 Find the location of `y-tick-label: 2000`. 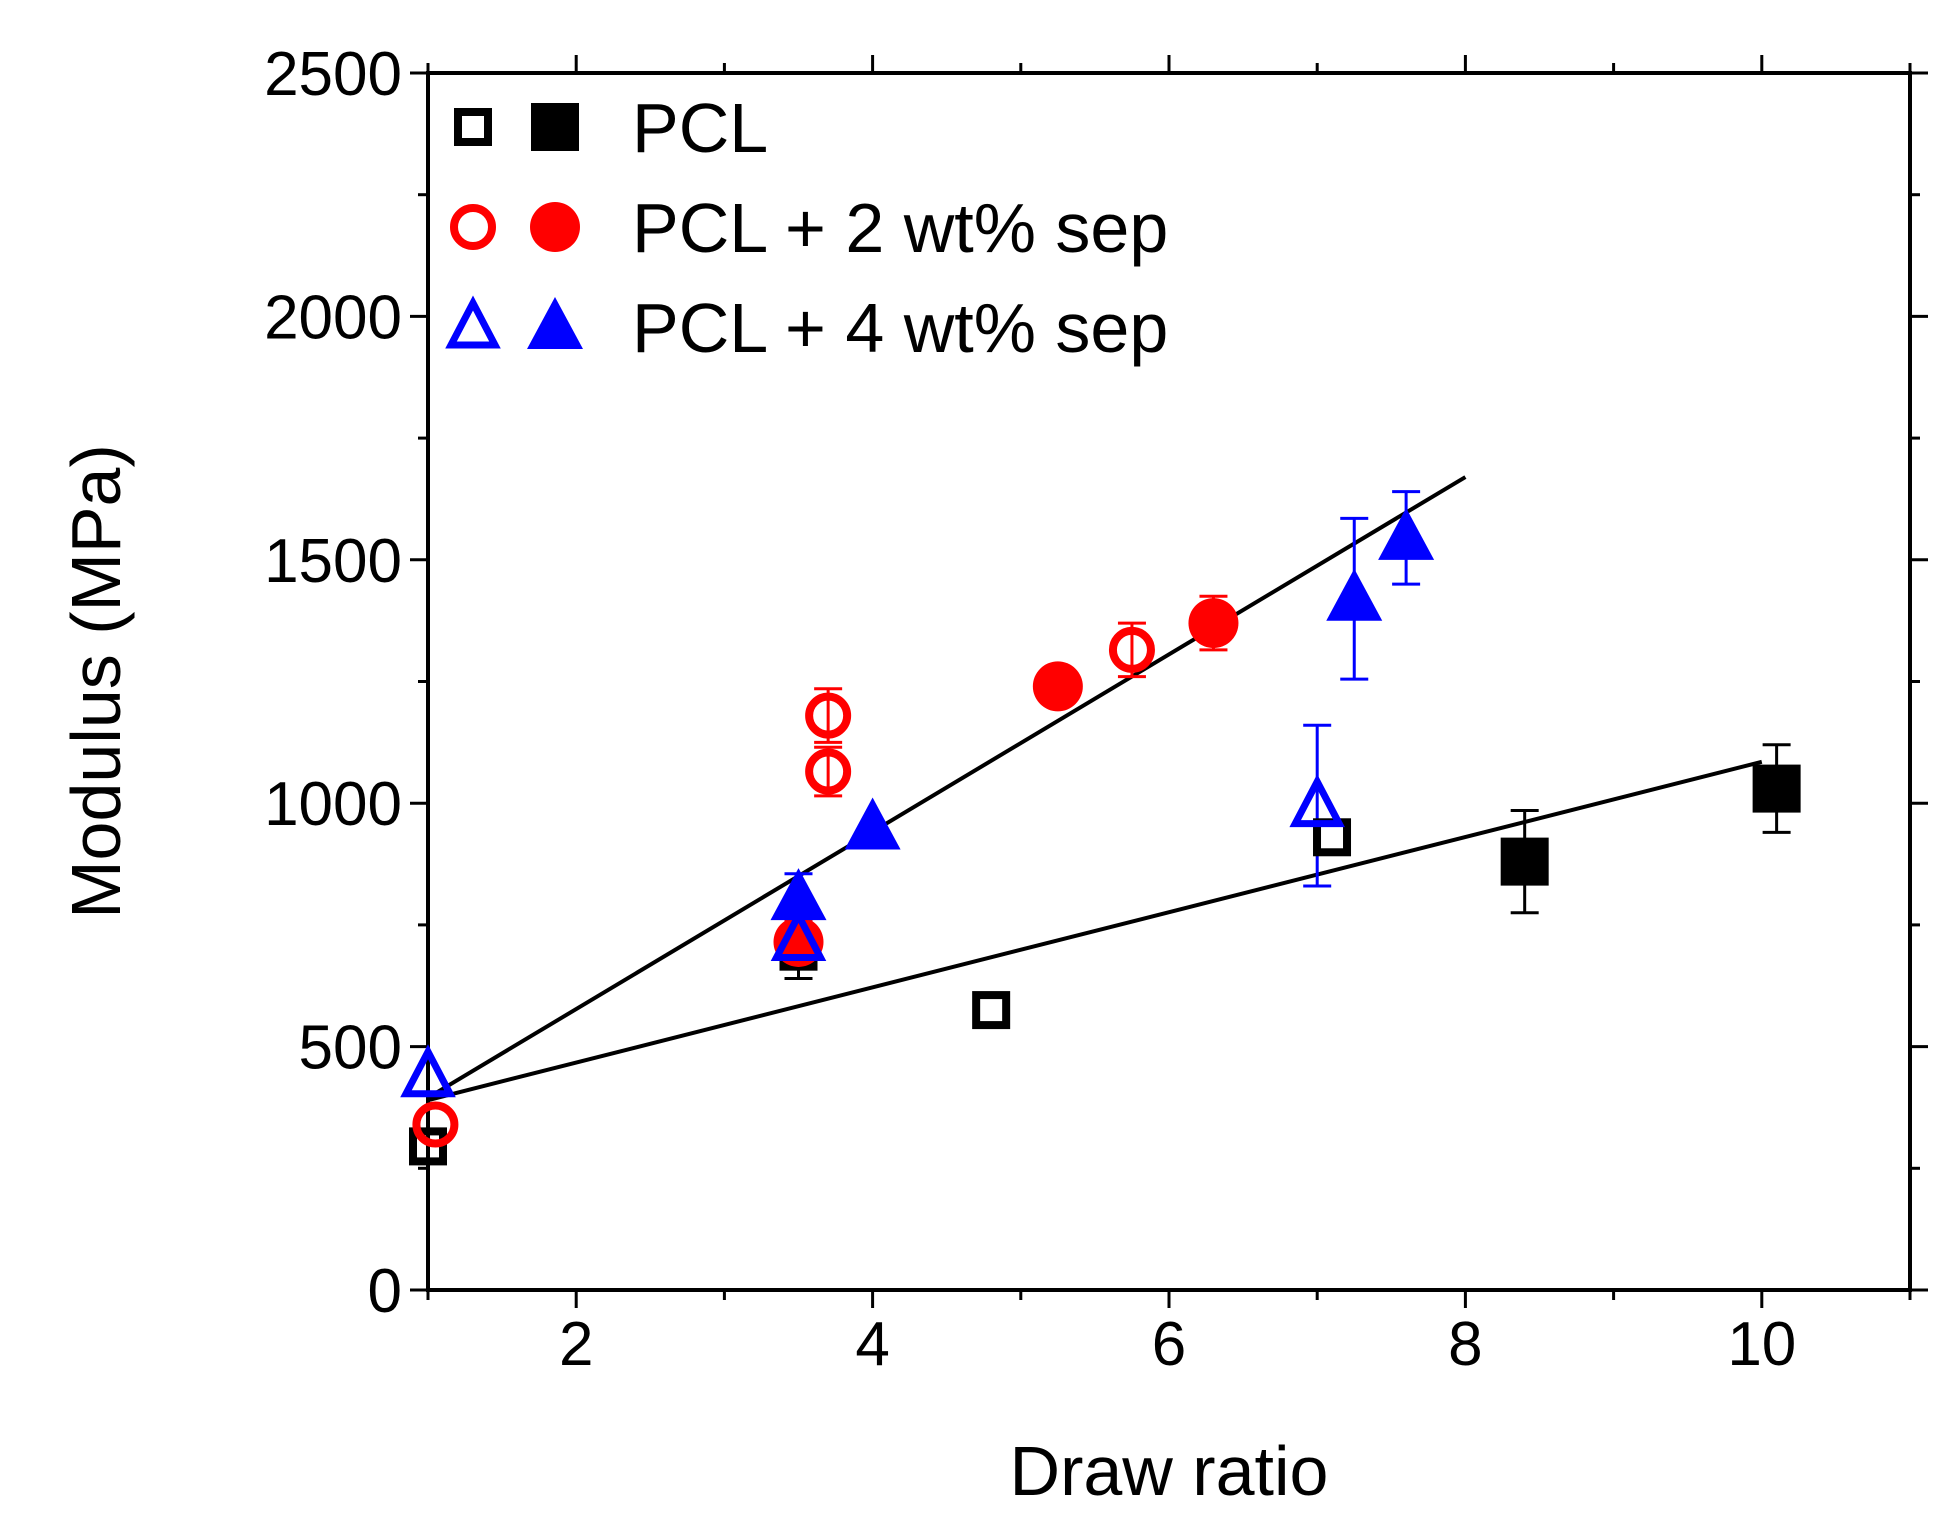

y-tick-label: 2000 is located at coordinates (333, 317).